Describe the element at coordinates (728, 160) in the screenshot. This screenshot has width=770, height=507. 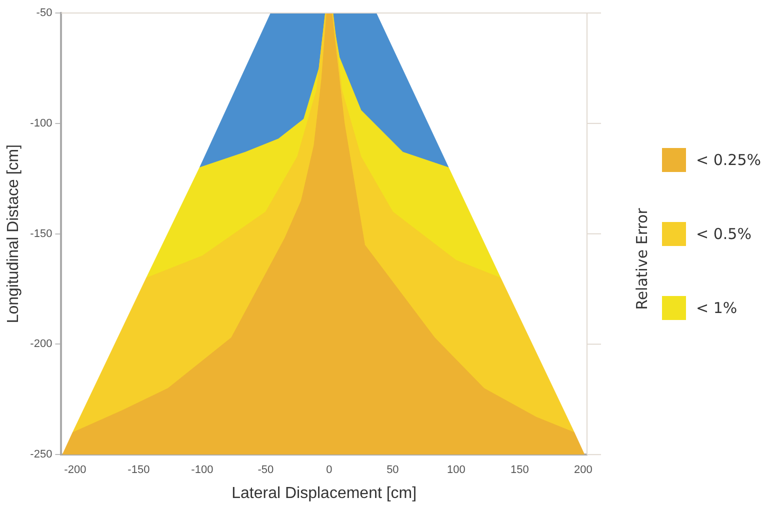
I see `legend-label: < 0.25%` at that location.